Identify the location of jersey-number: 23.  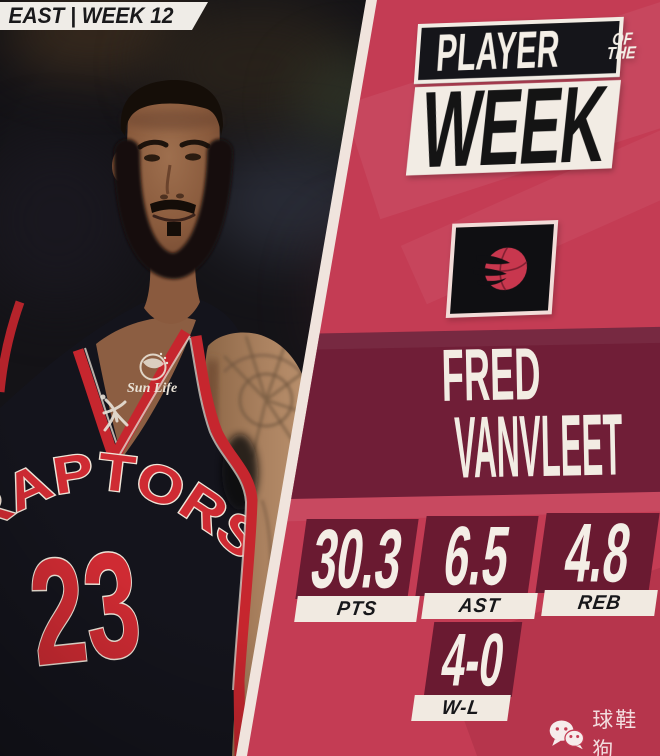
(84, 608).